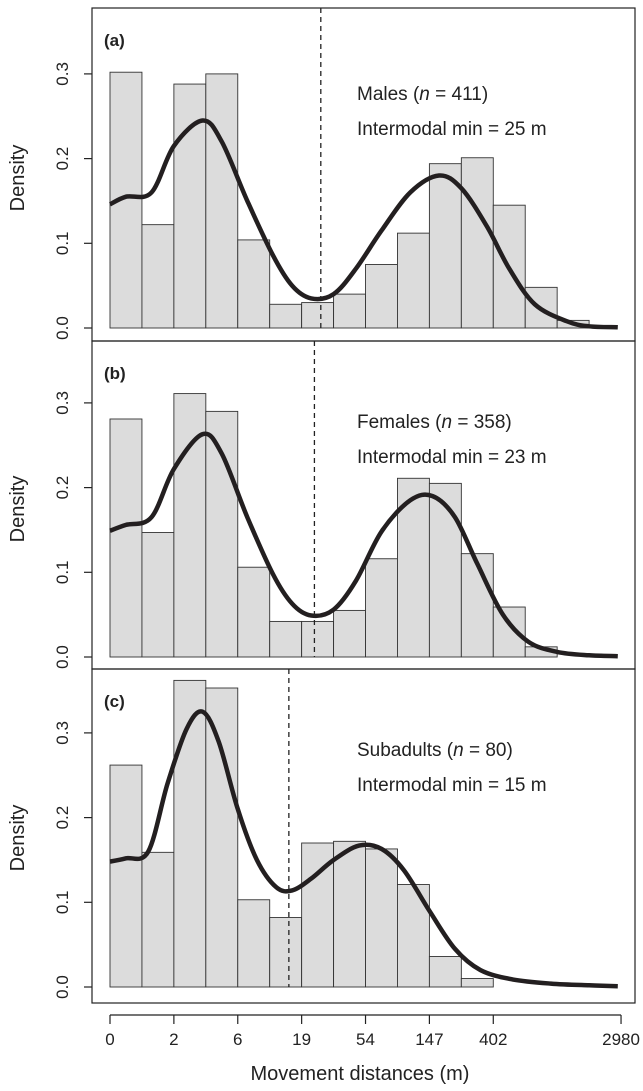  What do you see at coordinates (429, 1039) in the screenshot?
I see `x-tick-label: 147` at bounding box center [429, 1039].